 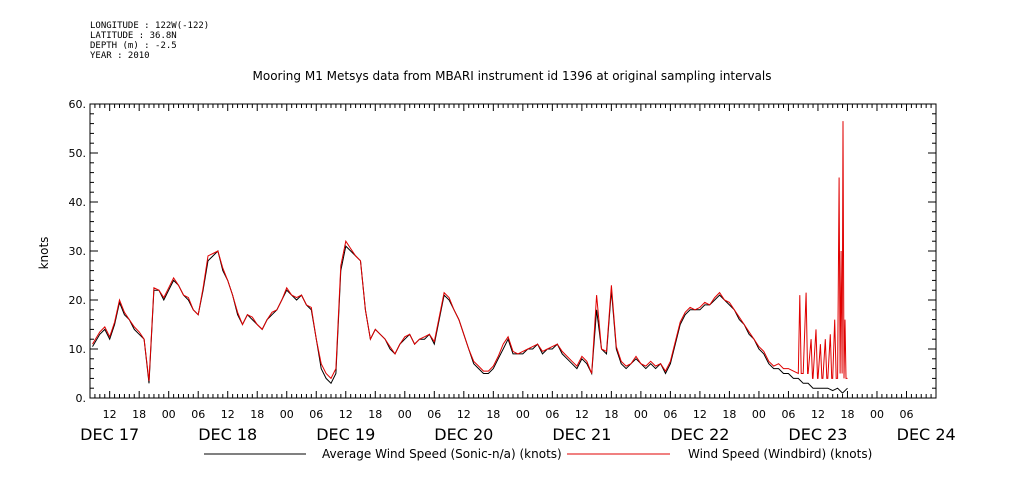 I want to click on y-tick-label: 50., so click(x=78, y=153).